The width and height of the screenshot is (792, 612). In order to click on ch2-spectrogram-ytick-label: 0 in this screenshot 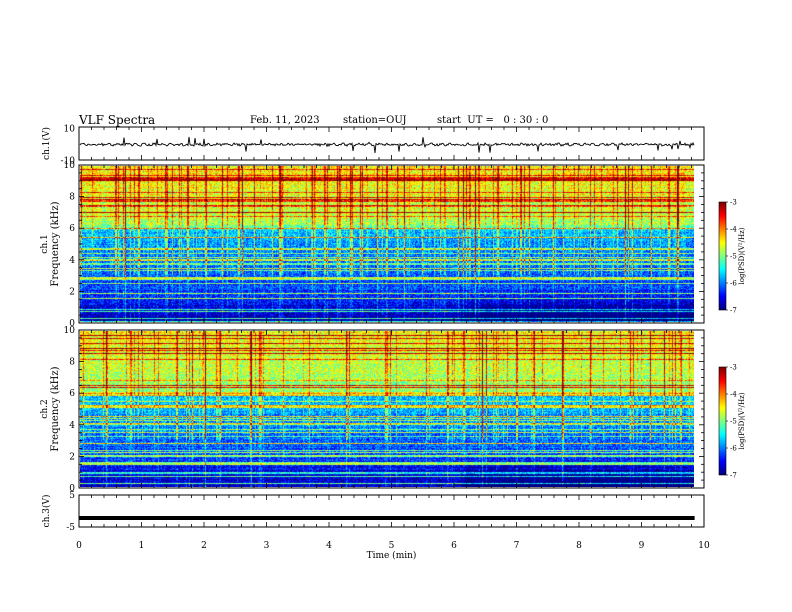, I will do `click(72, 489)`.